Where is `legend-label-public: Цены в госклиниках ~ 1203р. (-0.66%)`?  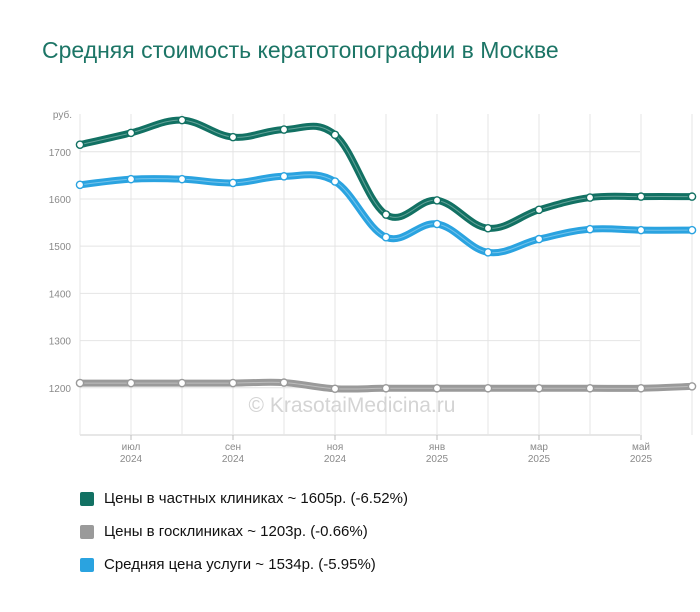 legend-label-public: Цены в госклиниках ~ 1203р. (-0.66%) is located at coordinates (236, 531).